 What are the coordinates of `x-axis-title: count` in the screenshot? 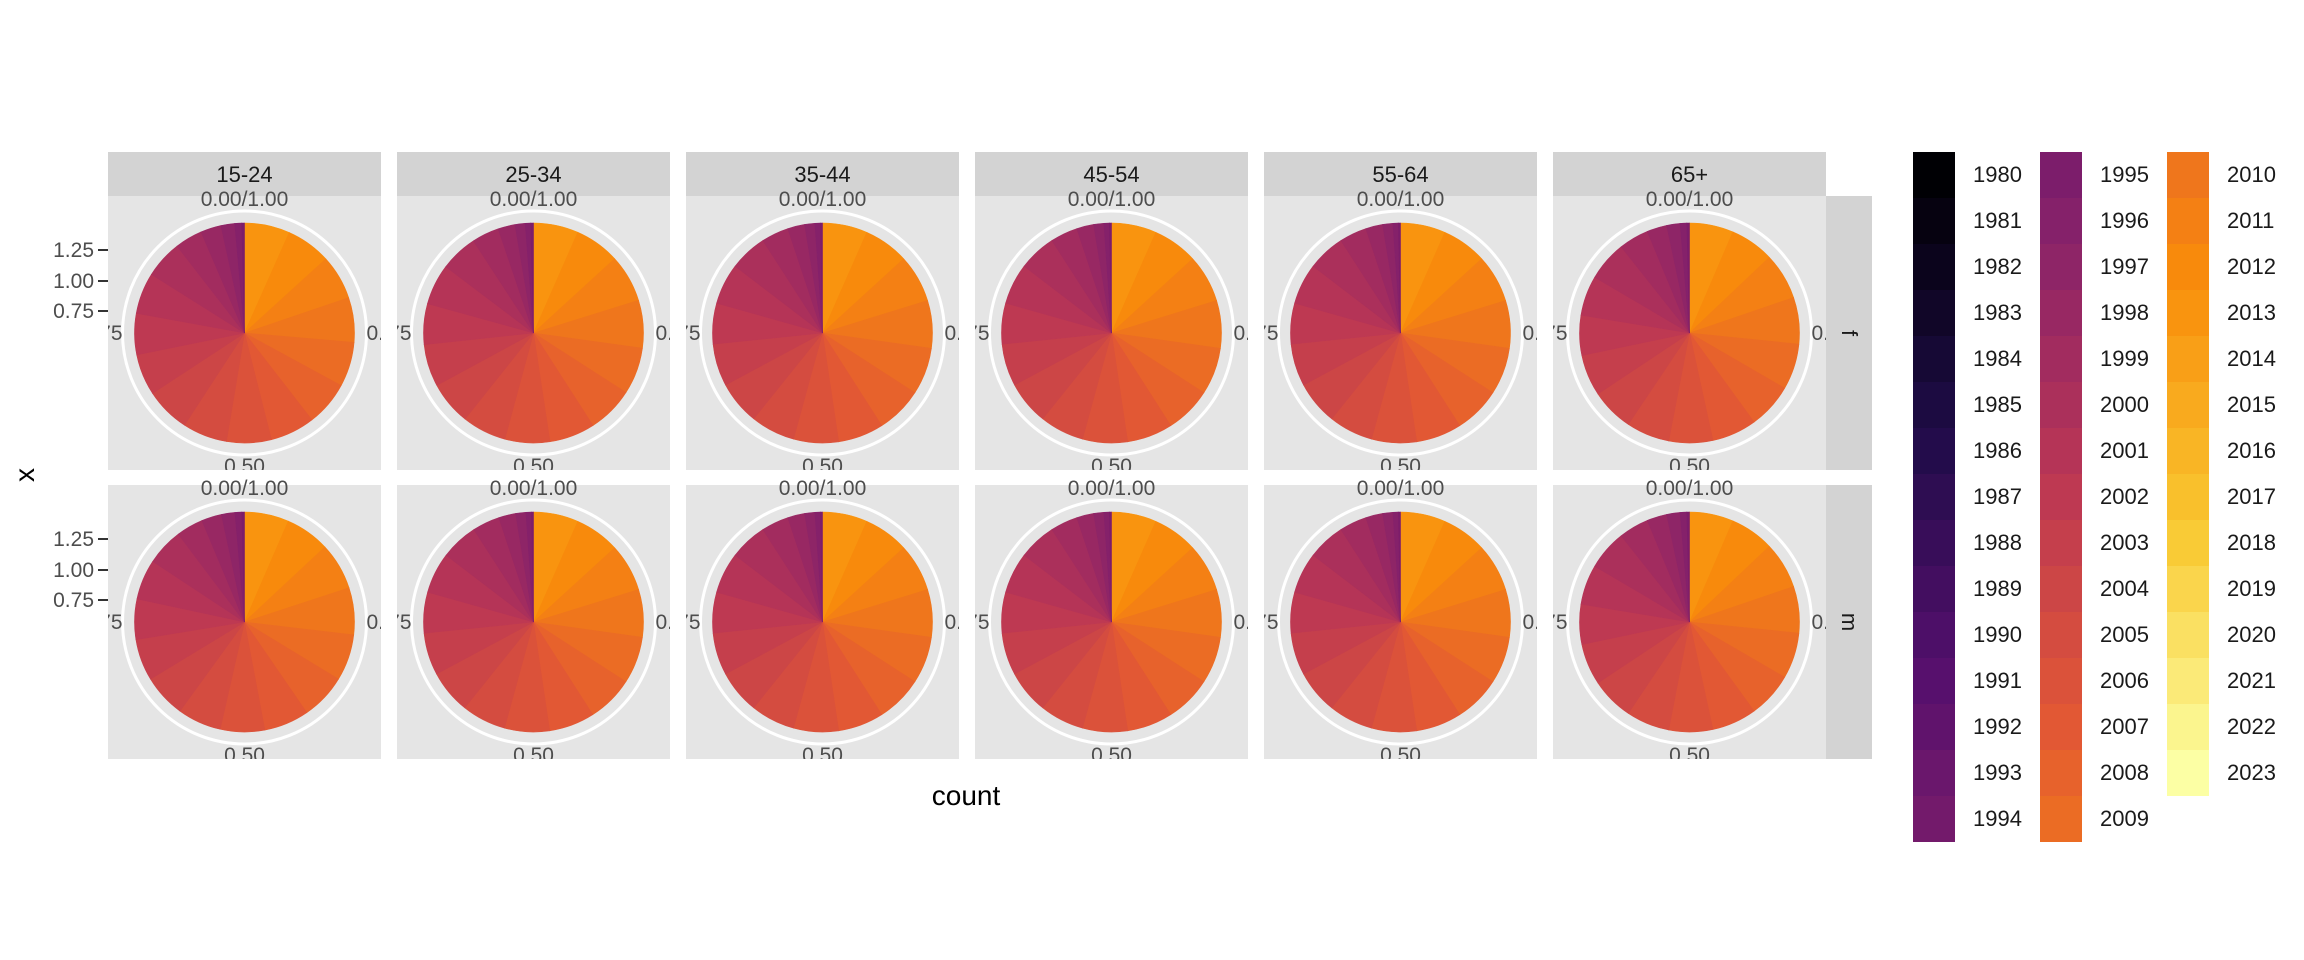 It's located at (966, 795).